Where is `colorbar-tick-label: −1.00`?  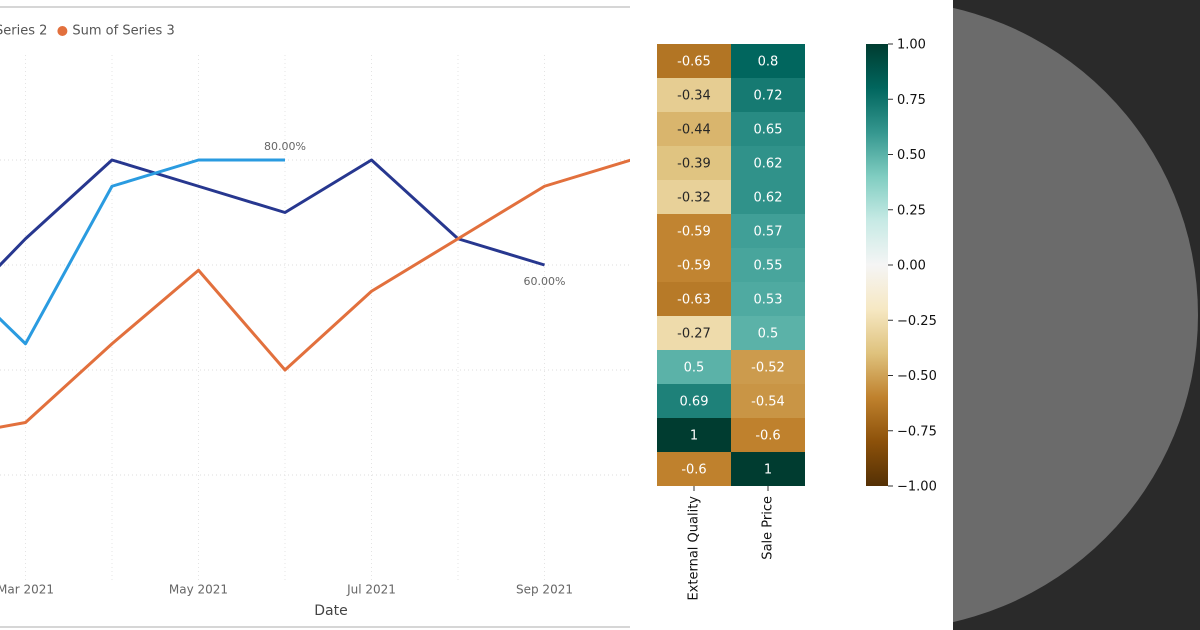
colorbar-tick-label: −1.00 is located at coordinates (917, 487).